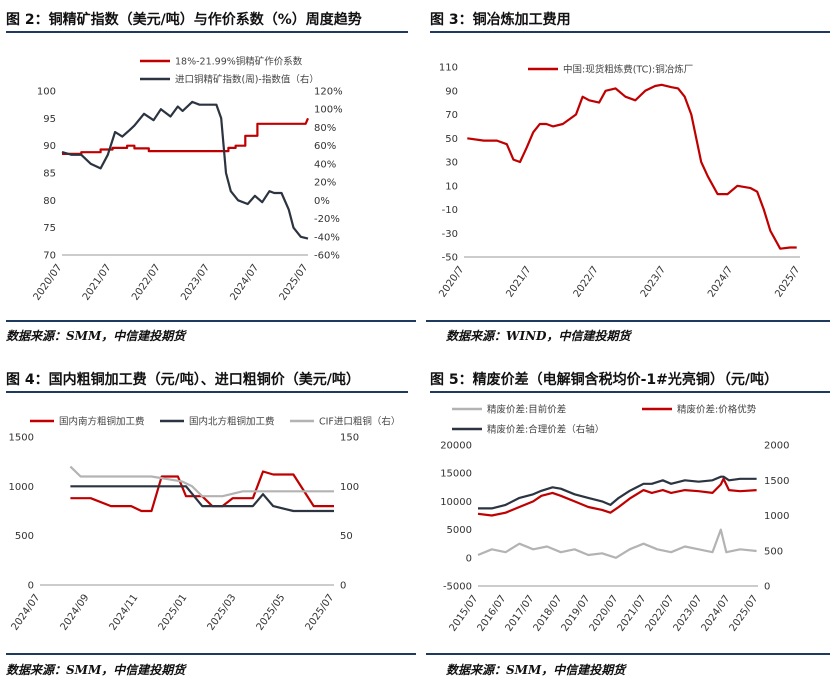  Describe the element at coordinates (21, 487) in the screenshot. I see `y-tick-label: 1000` at that location.